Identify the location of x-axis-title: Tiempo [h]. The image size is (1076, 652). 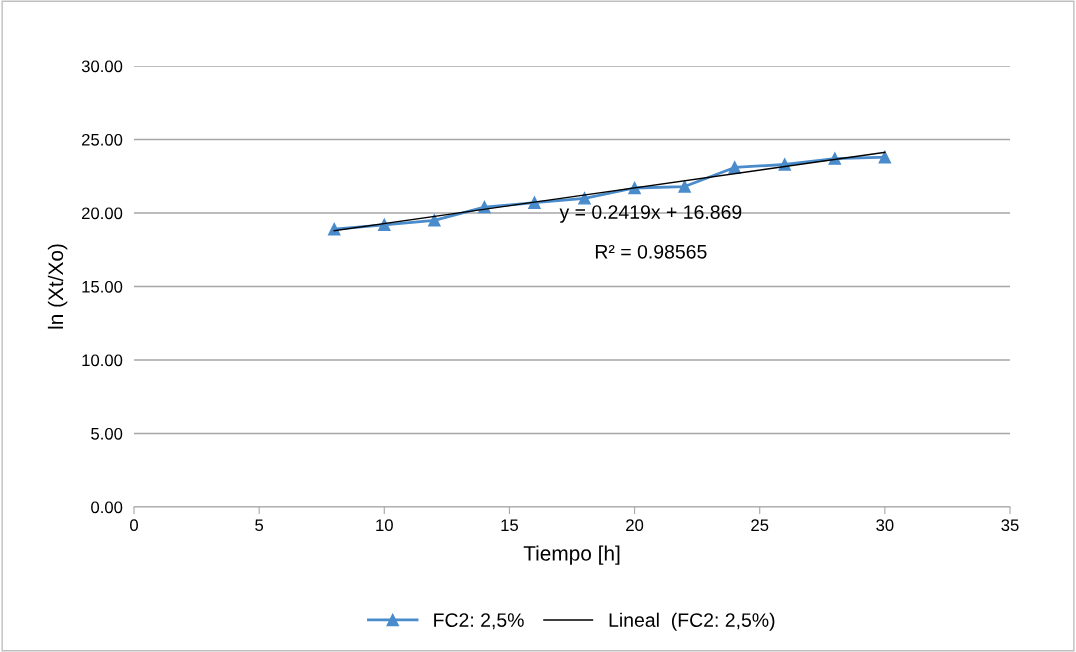
(571, 555).